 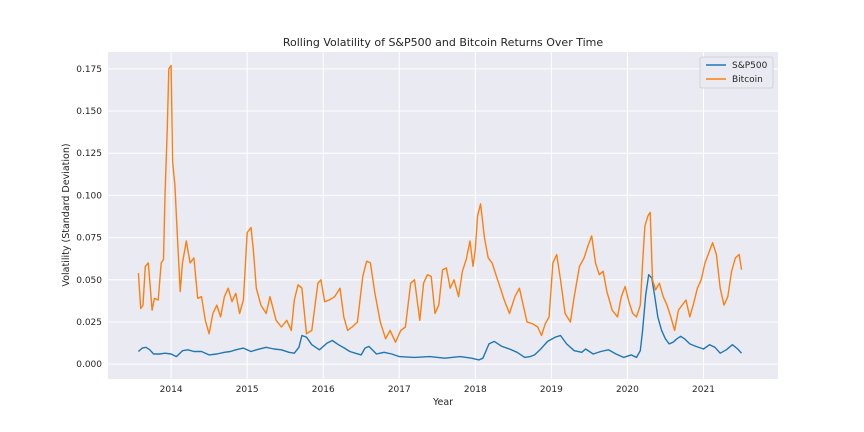 I want to click on y-tick-label: 0.125, so click(x=89, y=154).